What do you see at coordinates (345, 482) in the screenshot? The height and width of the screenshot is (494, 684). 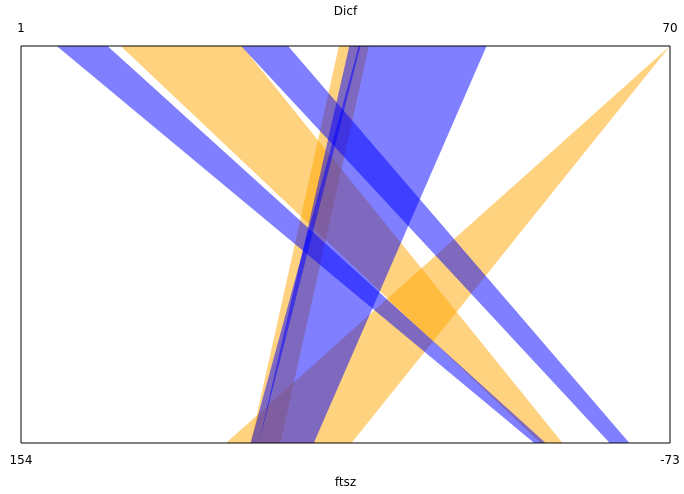 I see `bottom-axis-title: ftsz` at bounding box center [345, 482].